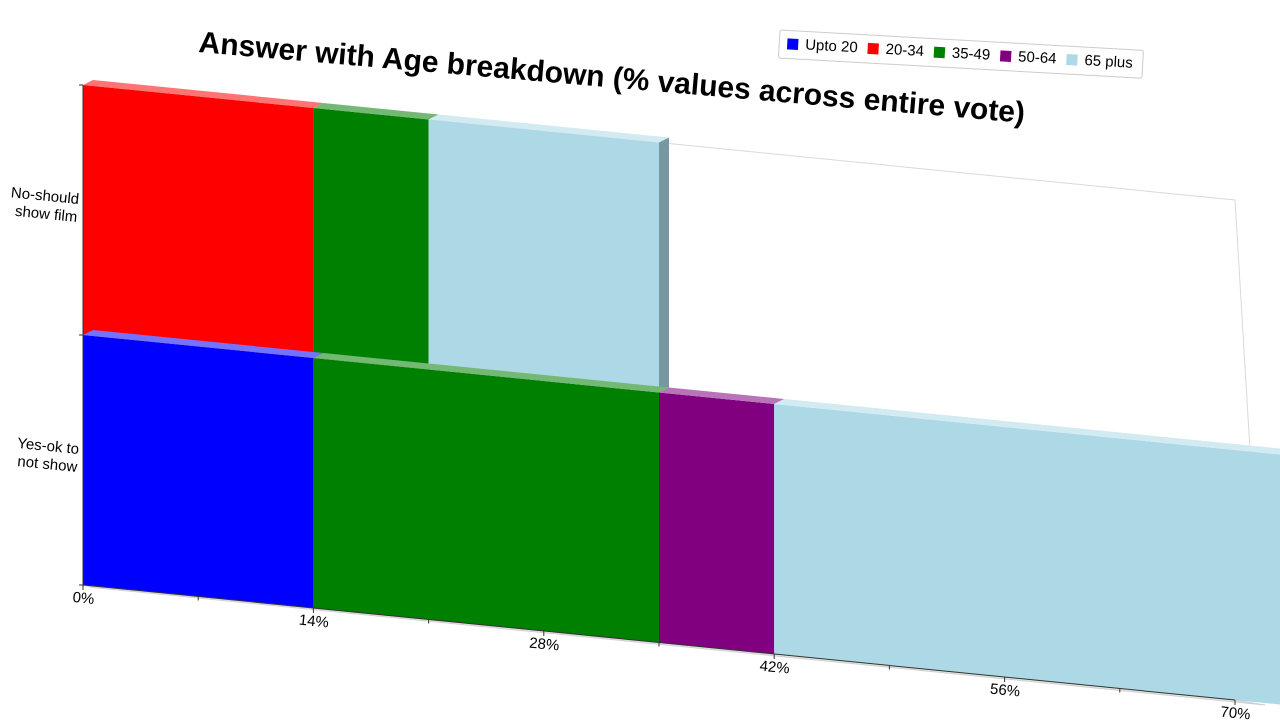 The height and width of the screenshot is (720, 1280). What do you see at coordinates (904, 50) in the screenshot?
I see `legend-label: 20-34` at bounding box center [904, 50].